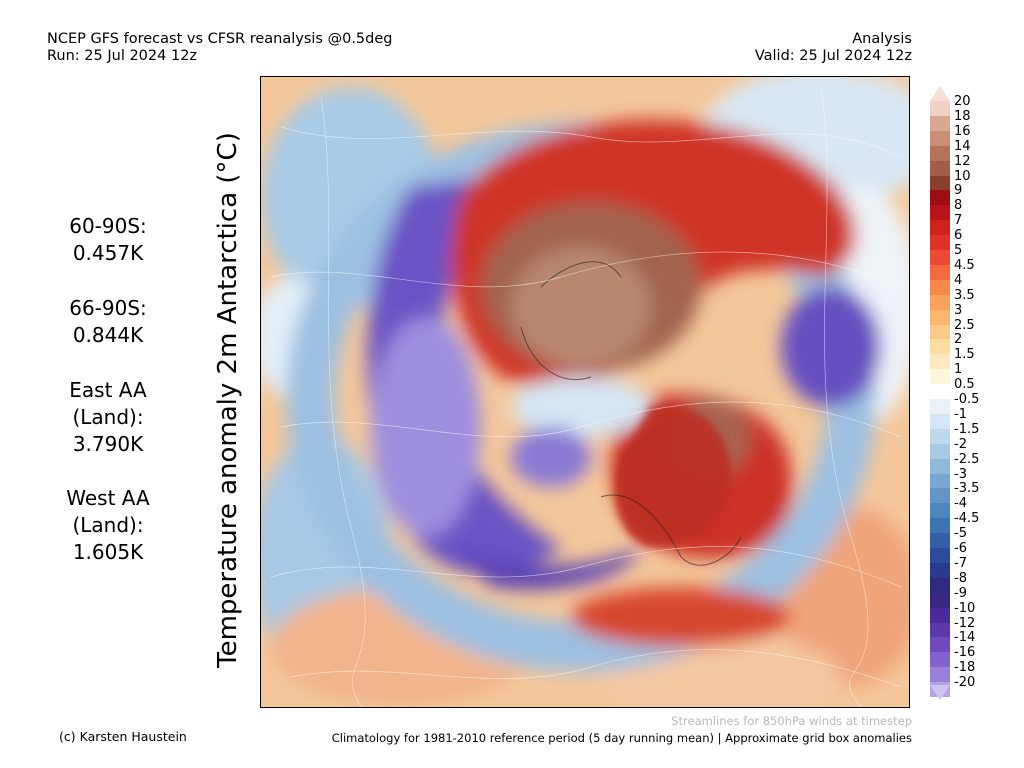 The width and height of the screenshot is (1024, 768). I want to click on colorbar-label: -1, so click(960, 414).